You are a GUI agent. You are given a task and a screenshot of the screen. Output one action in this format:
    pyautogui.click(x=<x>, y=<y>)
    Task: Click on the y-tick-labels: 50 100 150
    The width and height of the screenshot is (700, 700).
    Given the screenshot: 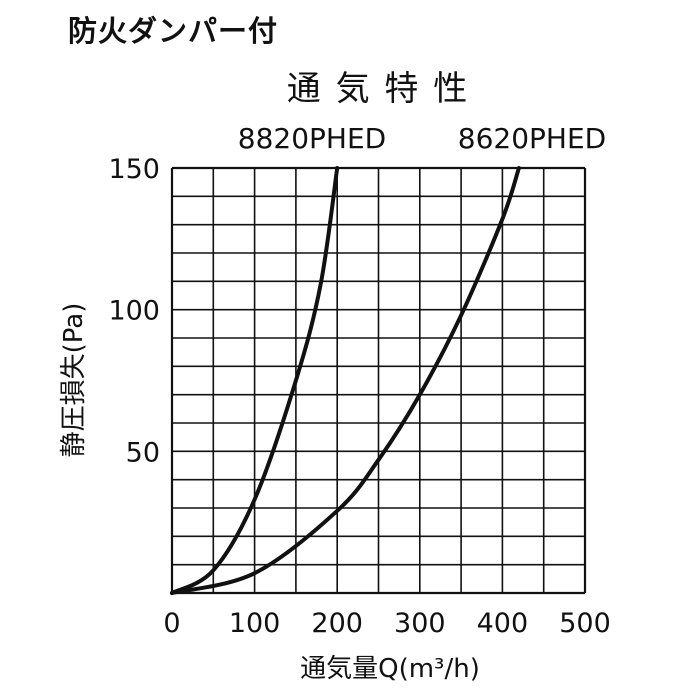 What is the action you would take?
    pyautogui.click(x=134, y=311)
    